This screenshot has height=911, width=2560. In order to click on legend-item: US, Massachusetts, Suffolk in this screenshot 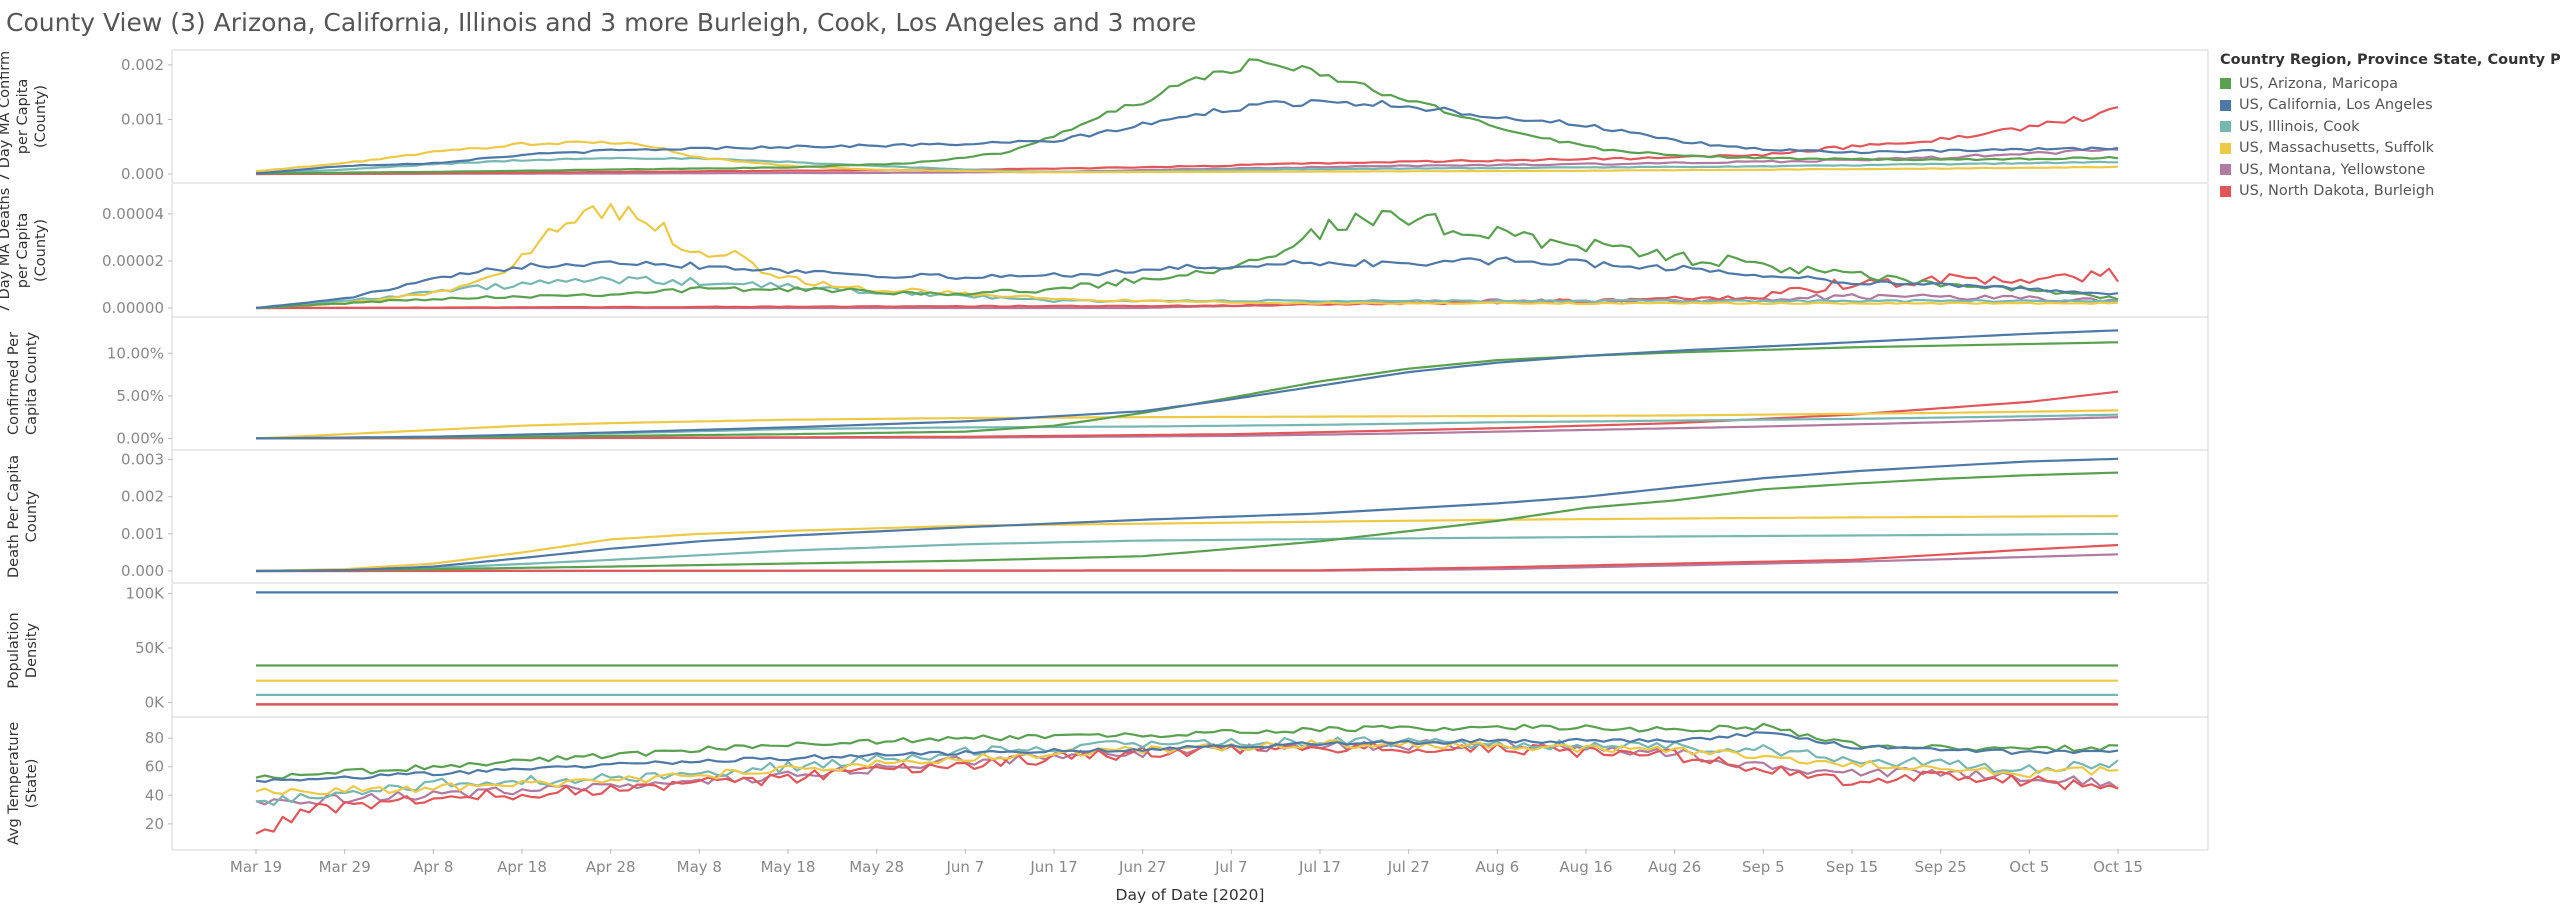, I will do `click(2388, 149)`.